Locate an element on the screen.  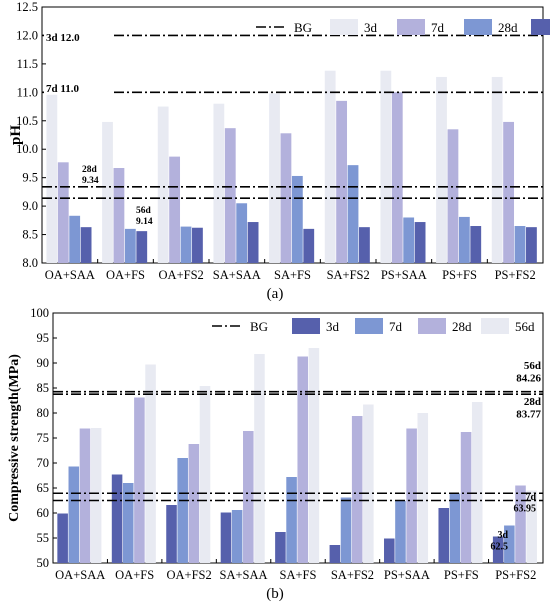
y-tick-label: 12.0 is located at coordinates (27, 35).